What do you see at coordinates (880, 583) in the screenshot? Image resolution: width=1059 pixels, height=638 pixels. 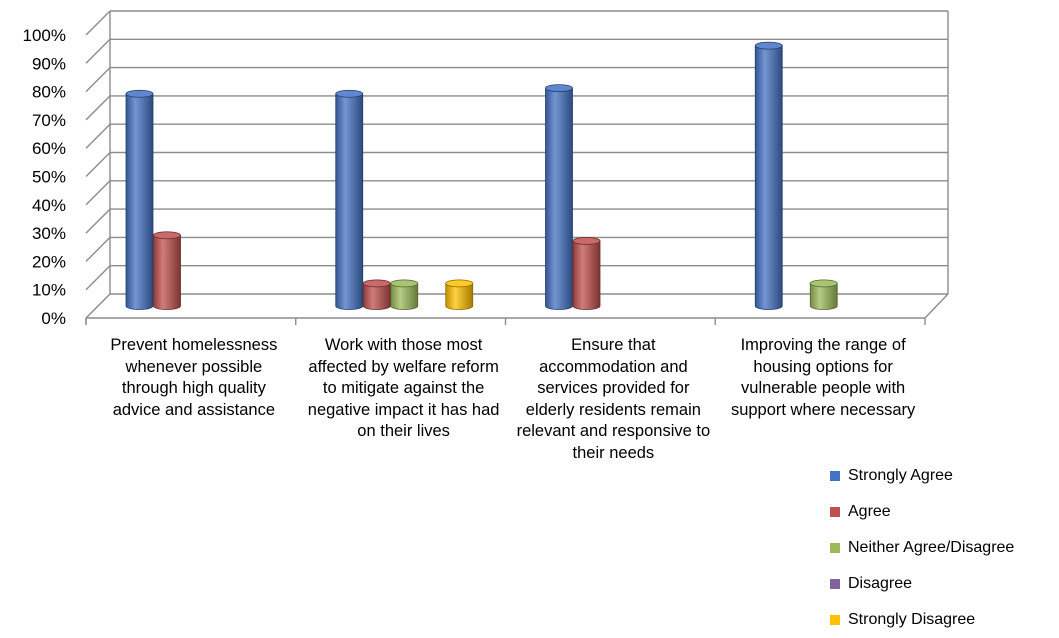 I see `legend-label: Disagree` at bounding box center [880, 583].